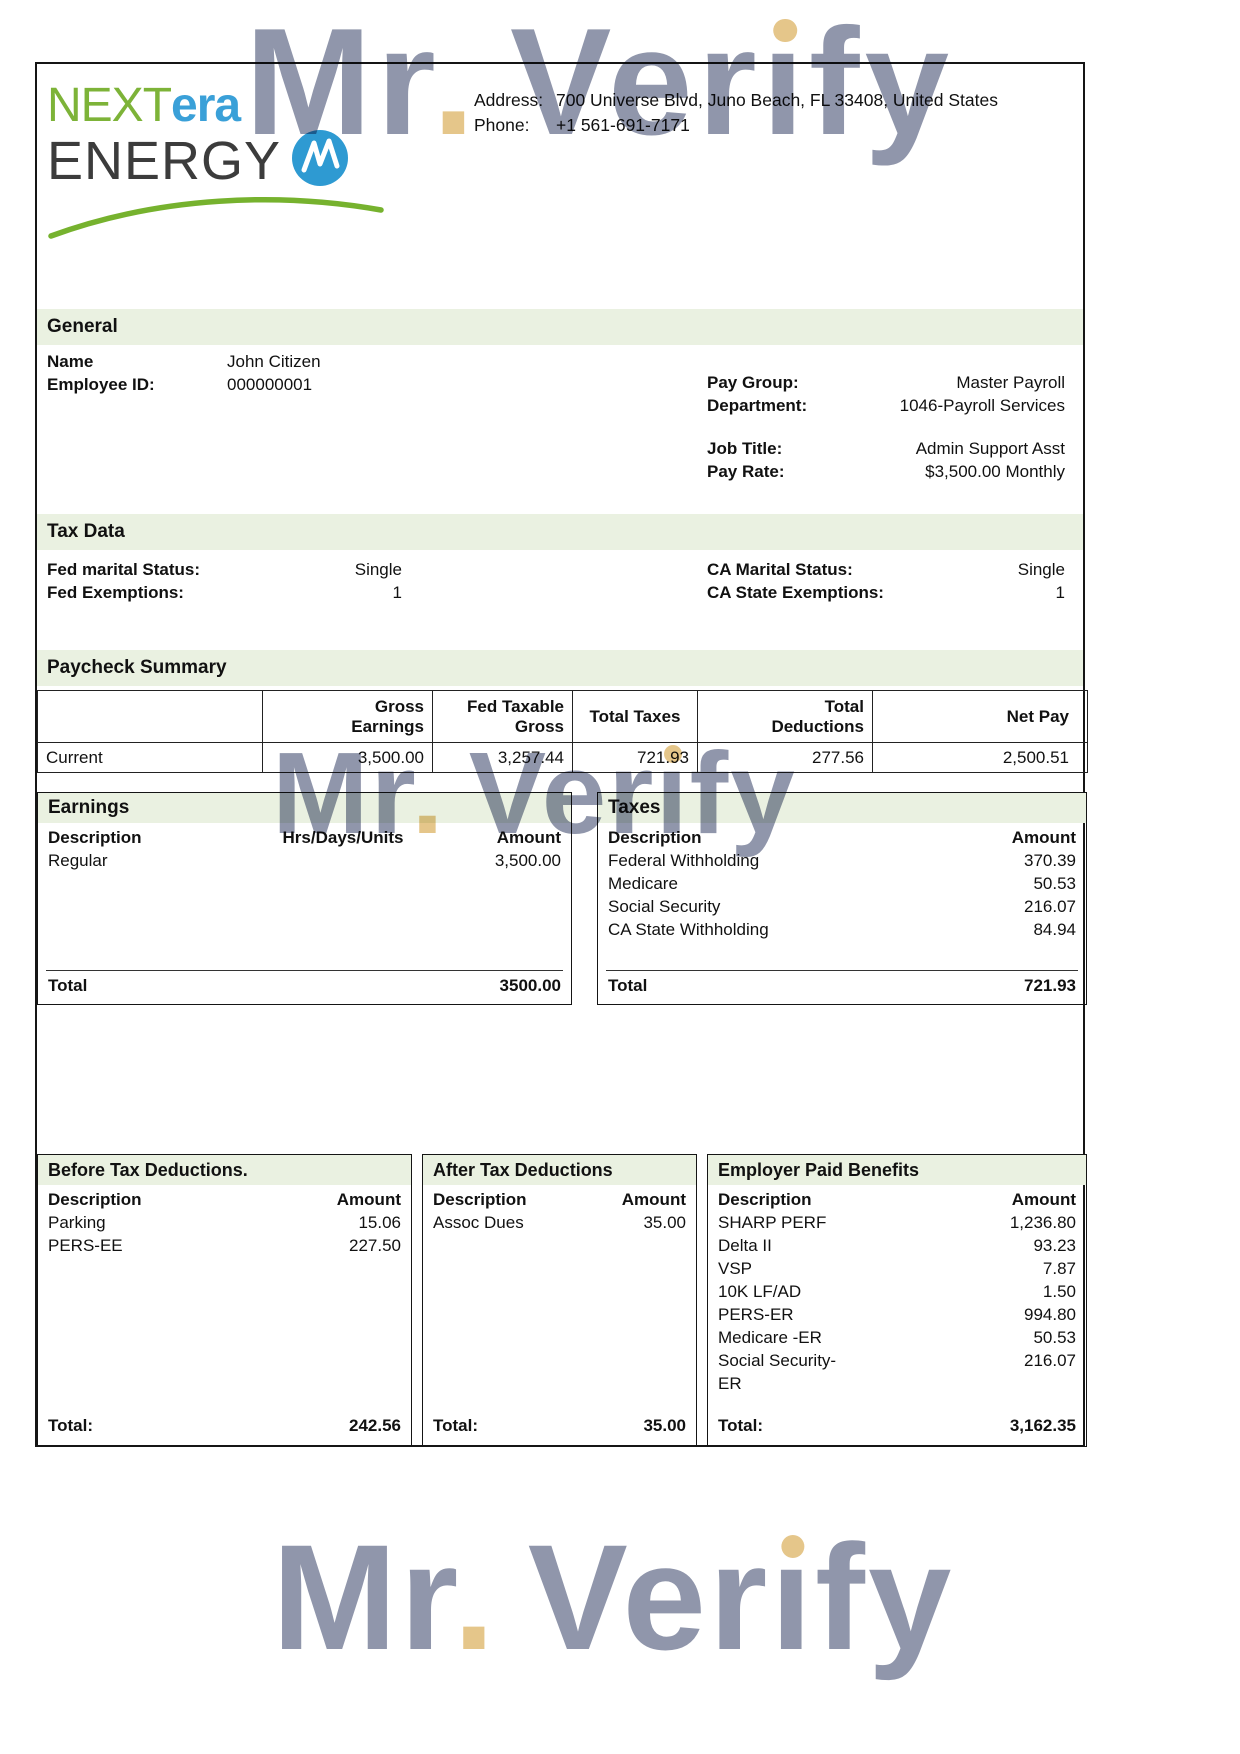  I want to click on logo-wordmark: NEXTera, so click(198, 106).